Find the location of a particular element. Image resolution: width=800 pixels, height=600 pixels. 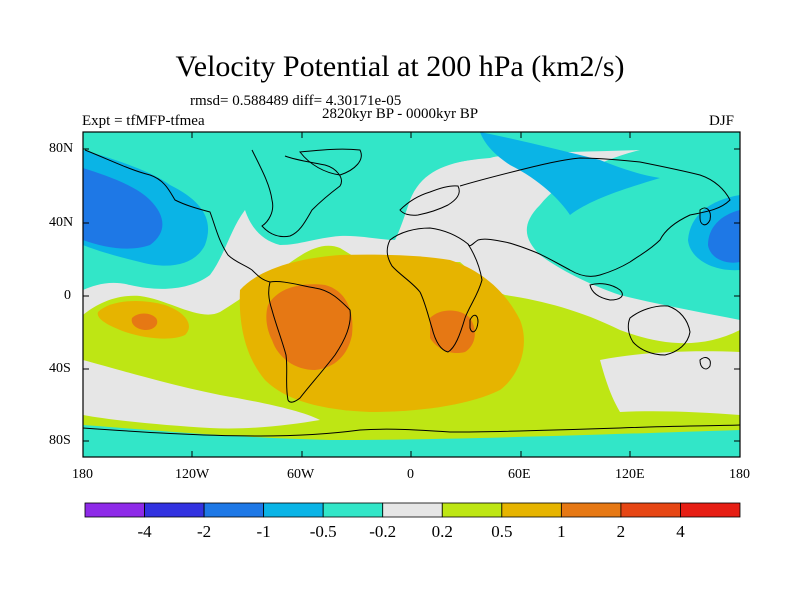

field-positive-strong-pacific is located at coordinates (144, 321).